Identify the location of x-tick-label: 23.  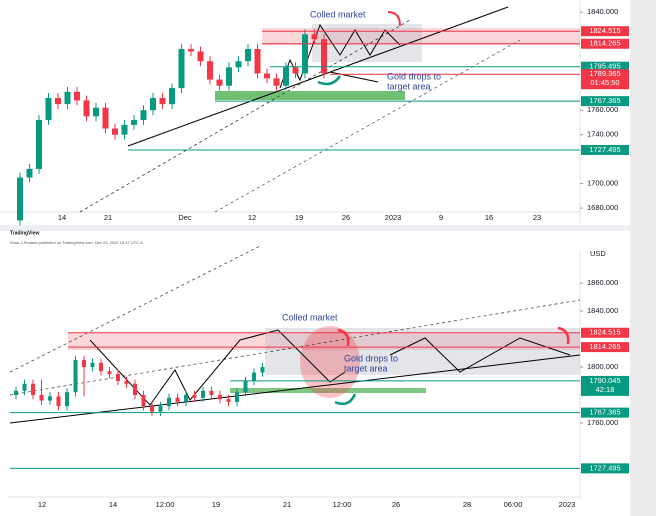
(537, 217).